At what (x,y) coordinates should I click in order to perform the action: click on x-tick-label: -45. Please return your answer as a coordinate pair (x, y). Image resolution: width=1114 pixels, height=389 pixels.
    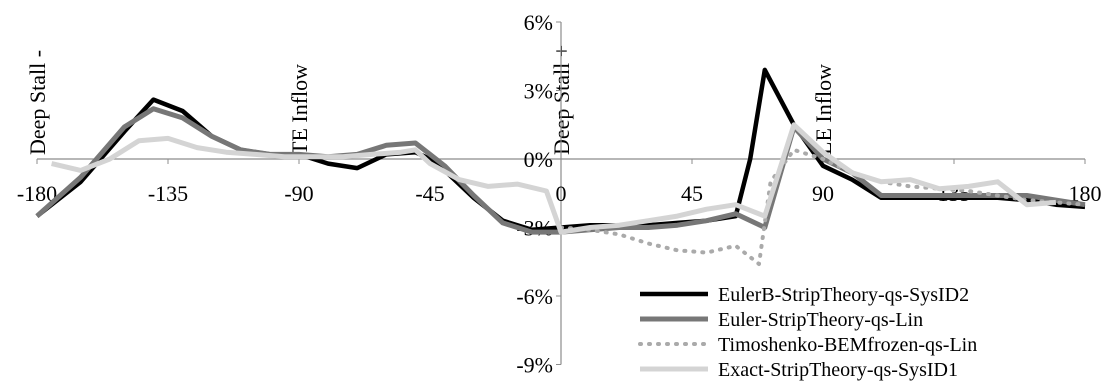
    Looking at the image, I should click on (429, 193).